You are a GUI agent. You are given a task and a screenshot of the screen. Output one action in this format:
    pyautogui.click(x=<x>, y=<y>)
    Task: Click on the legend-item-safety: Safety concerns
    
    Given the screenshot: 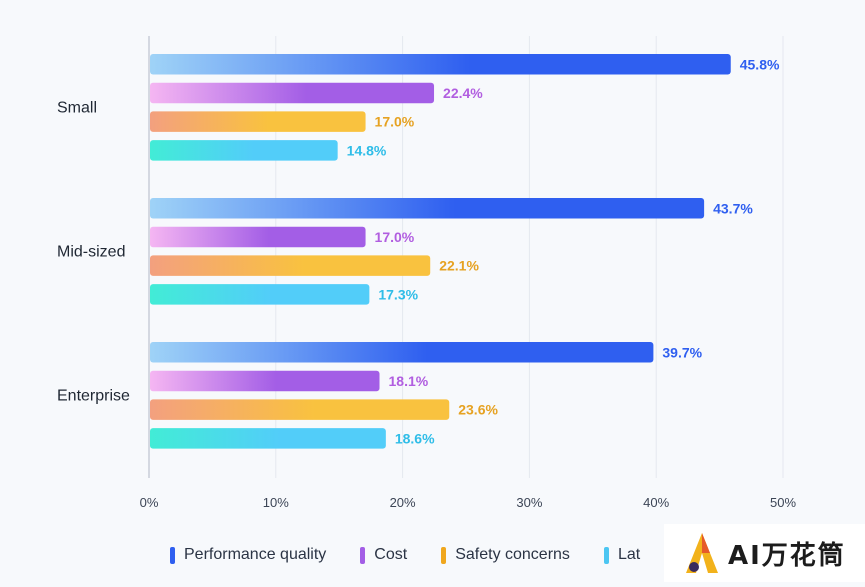 What is the action you would take?
    pyautogui.click(x=505, y=555)
    